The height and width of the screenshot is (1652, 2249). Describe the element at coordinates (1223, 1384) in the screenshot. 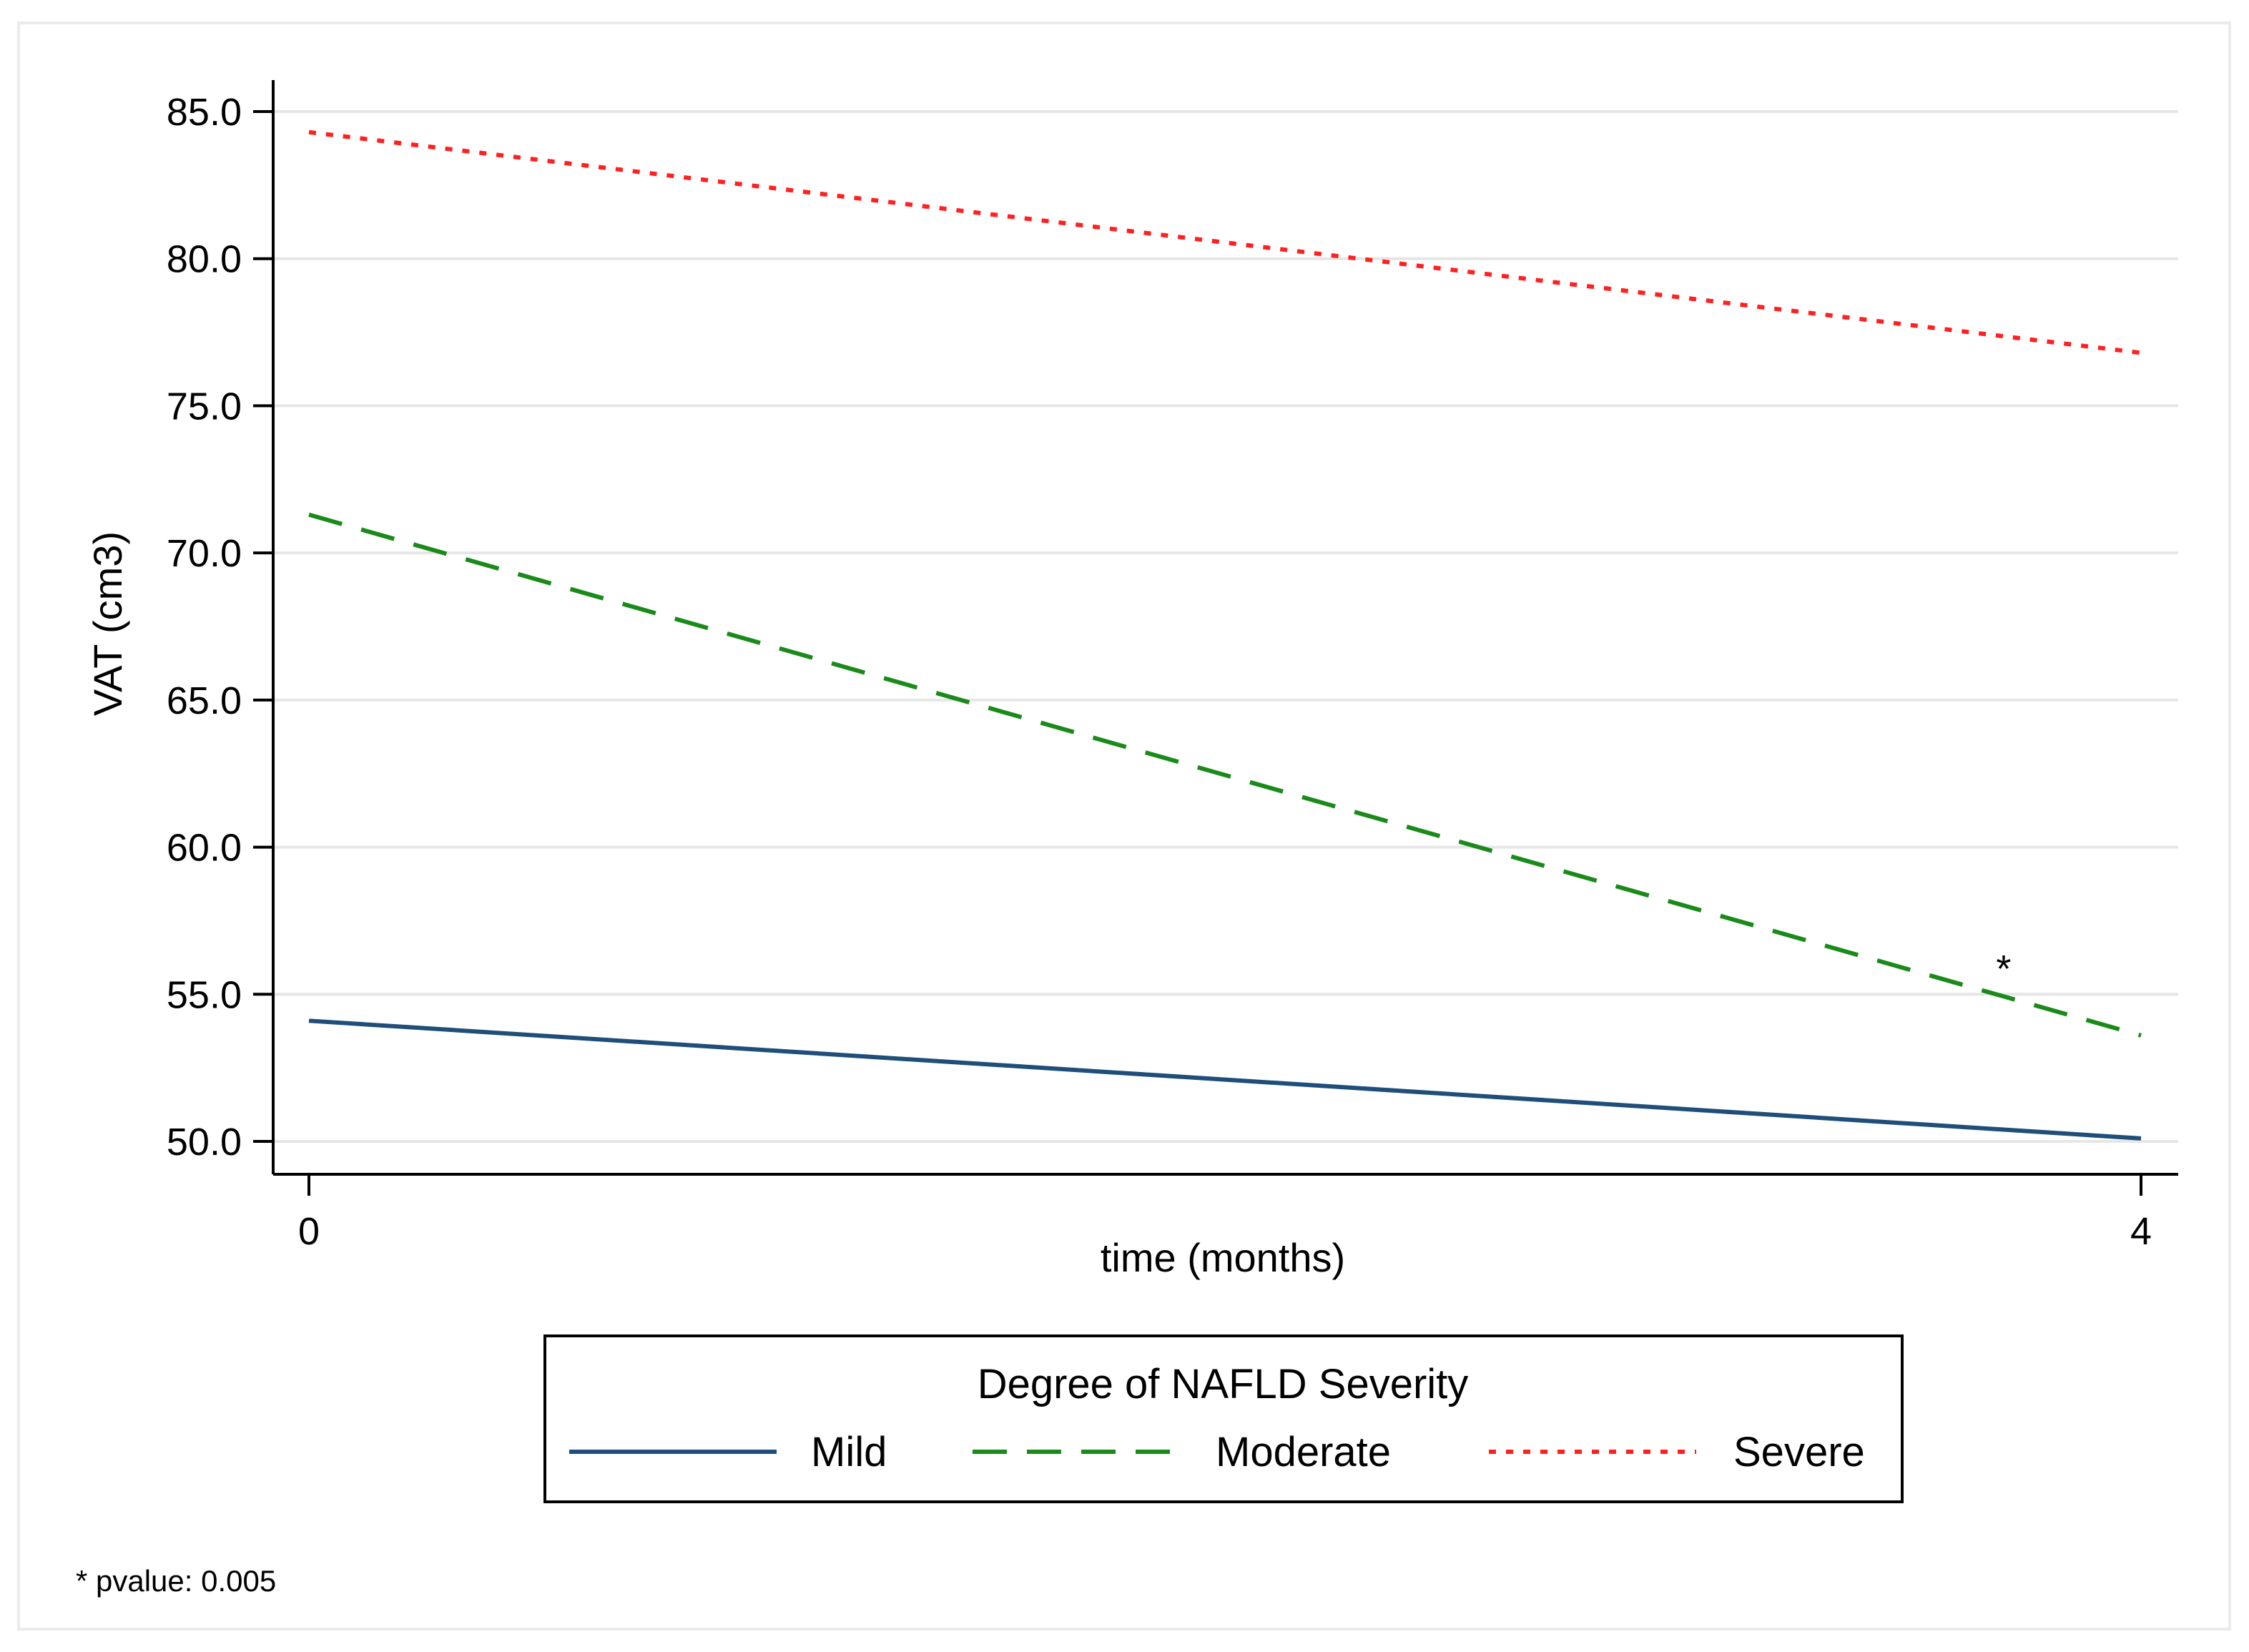

I see `legend-title: Degree of NAFLD Severity` at that location.